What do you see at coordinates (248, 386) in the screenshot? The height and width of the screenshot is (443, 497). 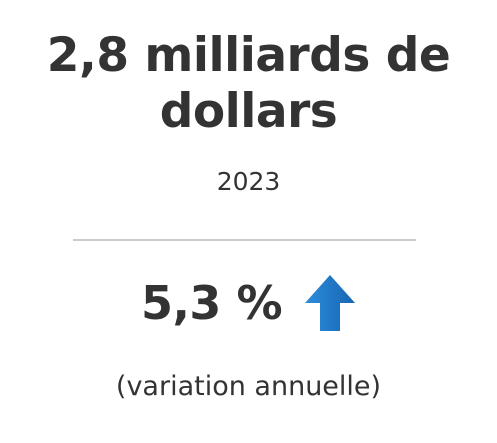 I see `caption: (variation annuelle)` at bounding box center [248, 386].